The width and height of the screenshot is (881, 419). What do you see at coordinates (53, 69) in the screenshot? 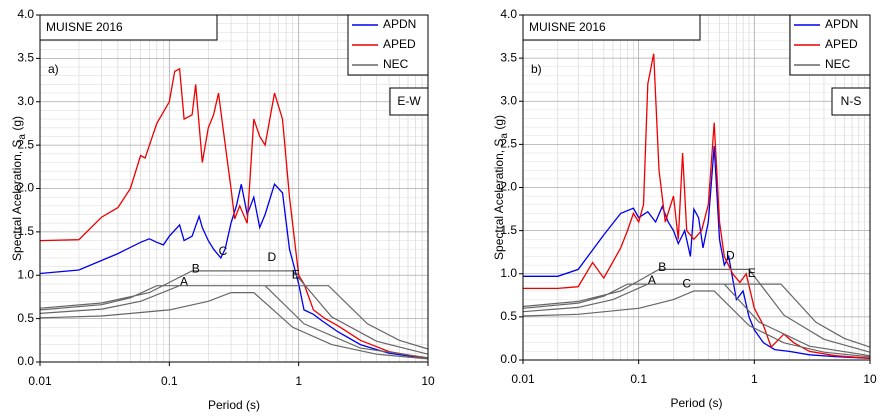
I see `panel-label: a)` at bounding box center [53, 69].